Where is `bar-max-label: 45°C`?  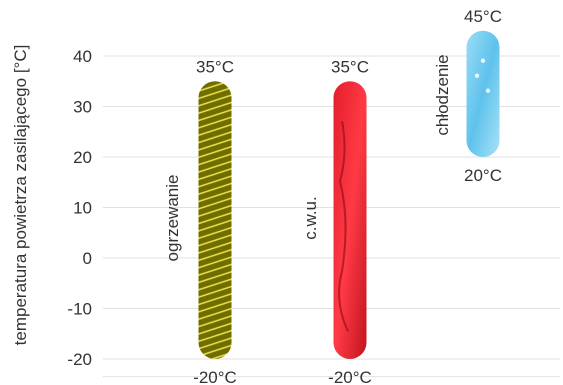 bar-max-label: 45°C is located at coordinates (483, 16).